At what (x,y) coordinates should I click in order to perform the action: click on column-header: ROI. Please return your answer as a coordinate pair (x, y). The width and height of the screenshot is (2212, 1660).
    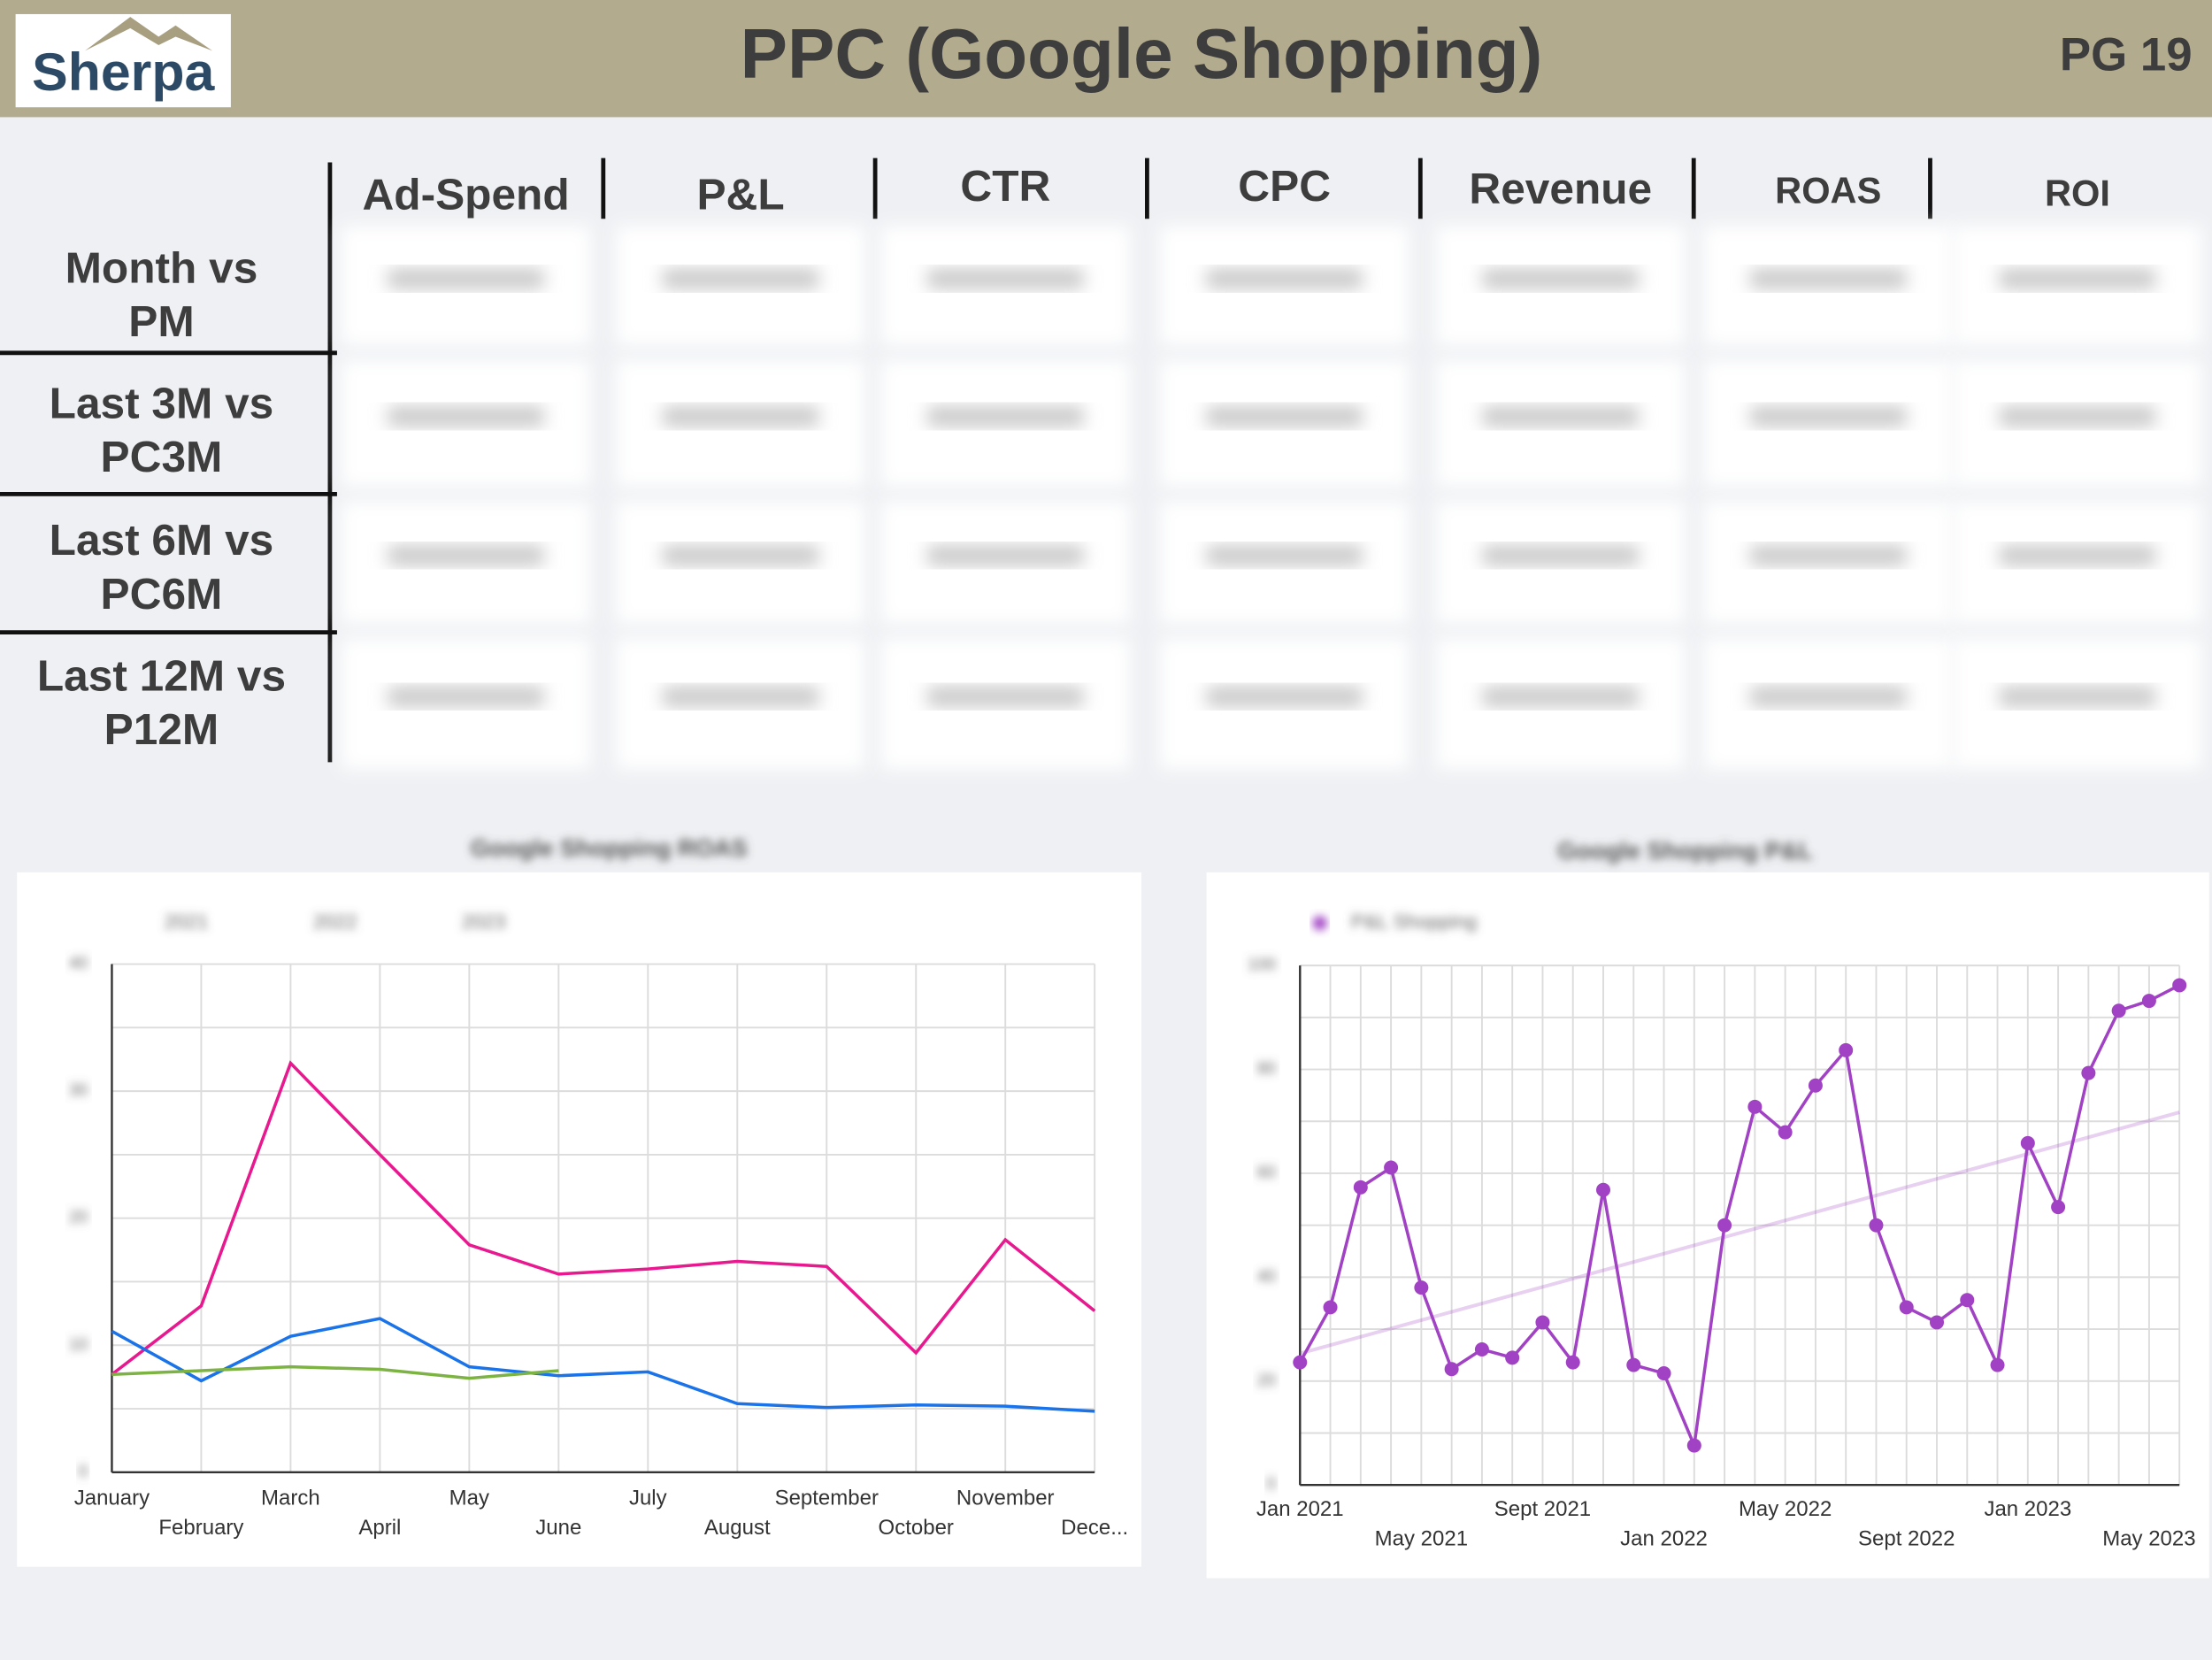
    Looking at the image, I should click on (2077, 193).